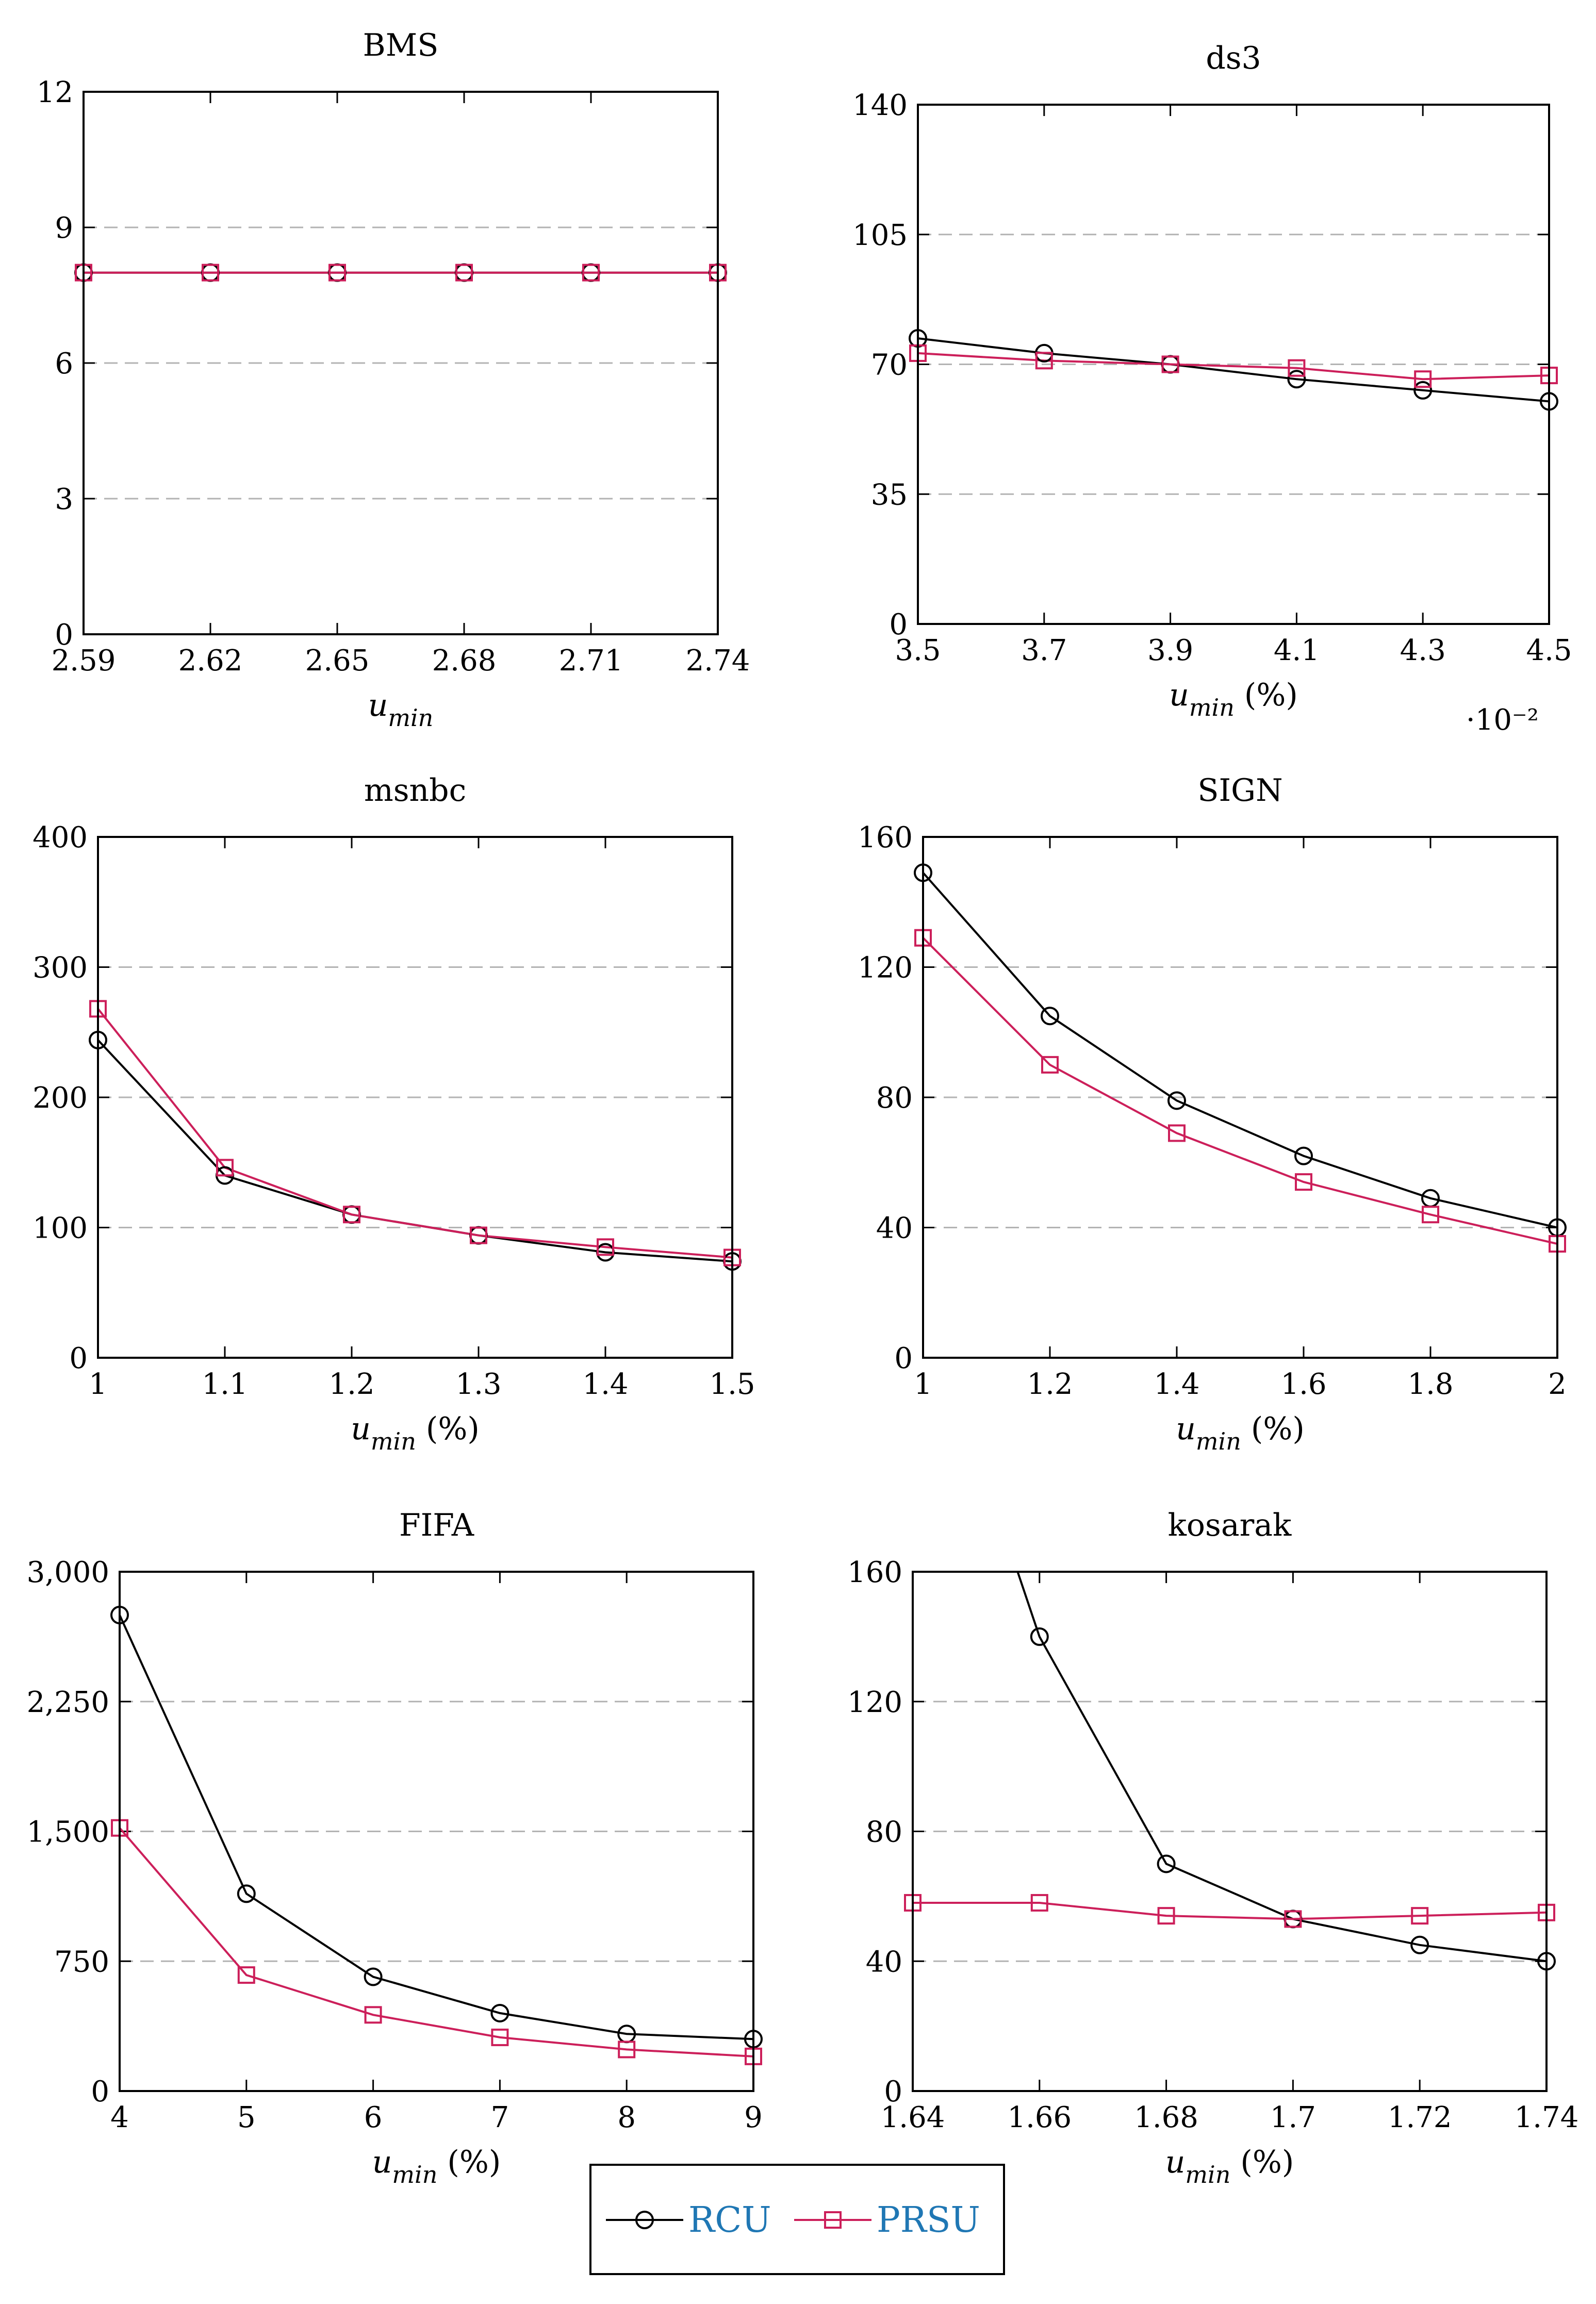 The image size is (1596, 2304). Describe the element at coordinates (436, 1525) in the screenshot. I see `chart-title: FIFA` at that location.